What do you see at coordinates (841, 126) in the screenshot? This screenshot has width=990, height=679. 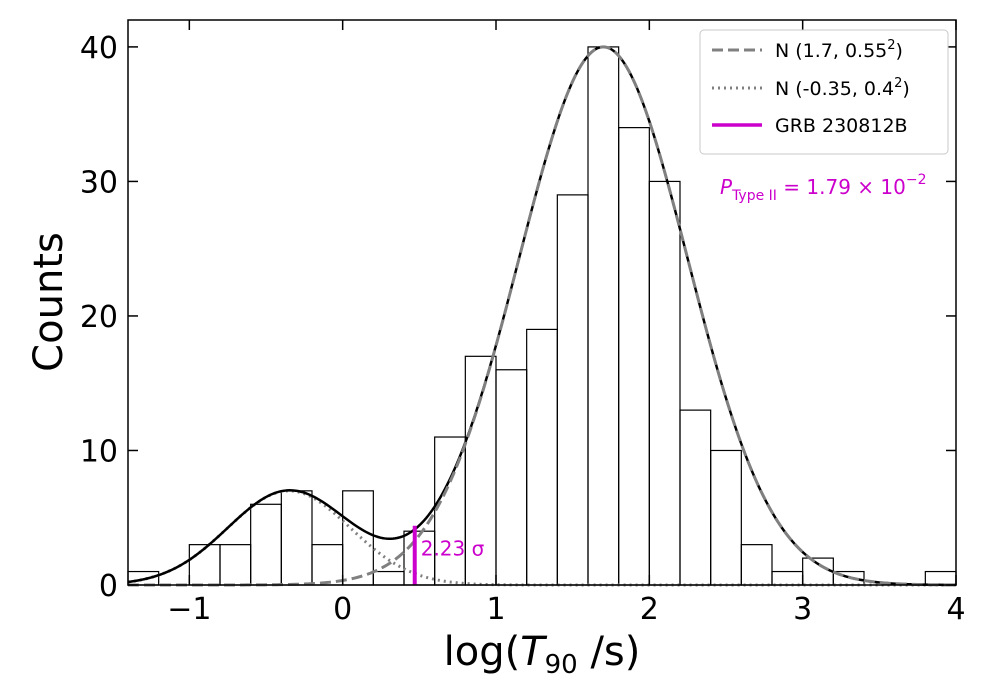 I see `legend-label-marker: GRB 230812B` at bounding box center [841, 126].